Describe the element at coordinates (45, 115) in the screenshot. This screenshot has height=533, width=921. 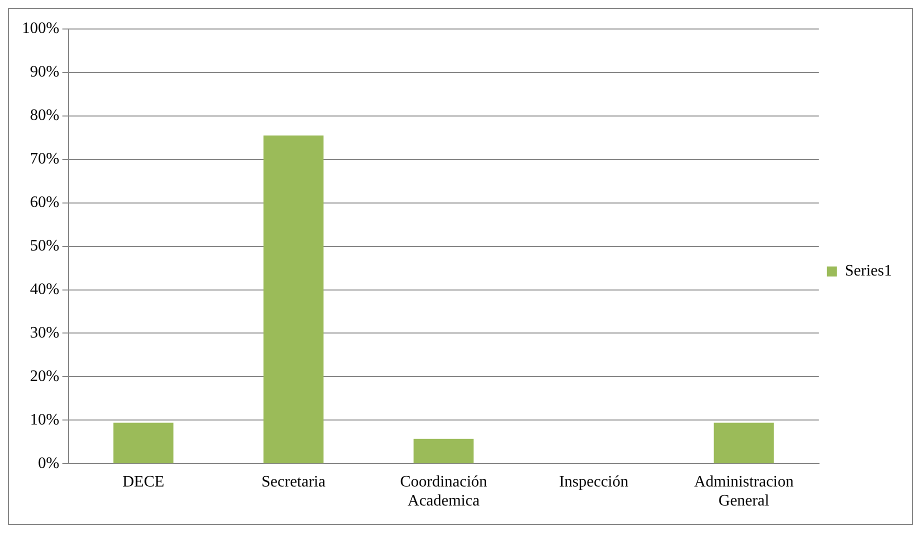
I see `y-tick-label: 80%` at that location.